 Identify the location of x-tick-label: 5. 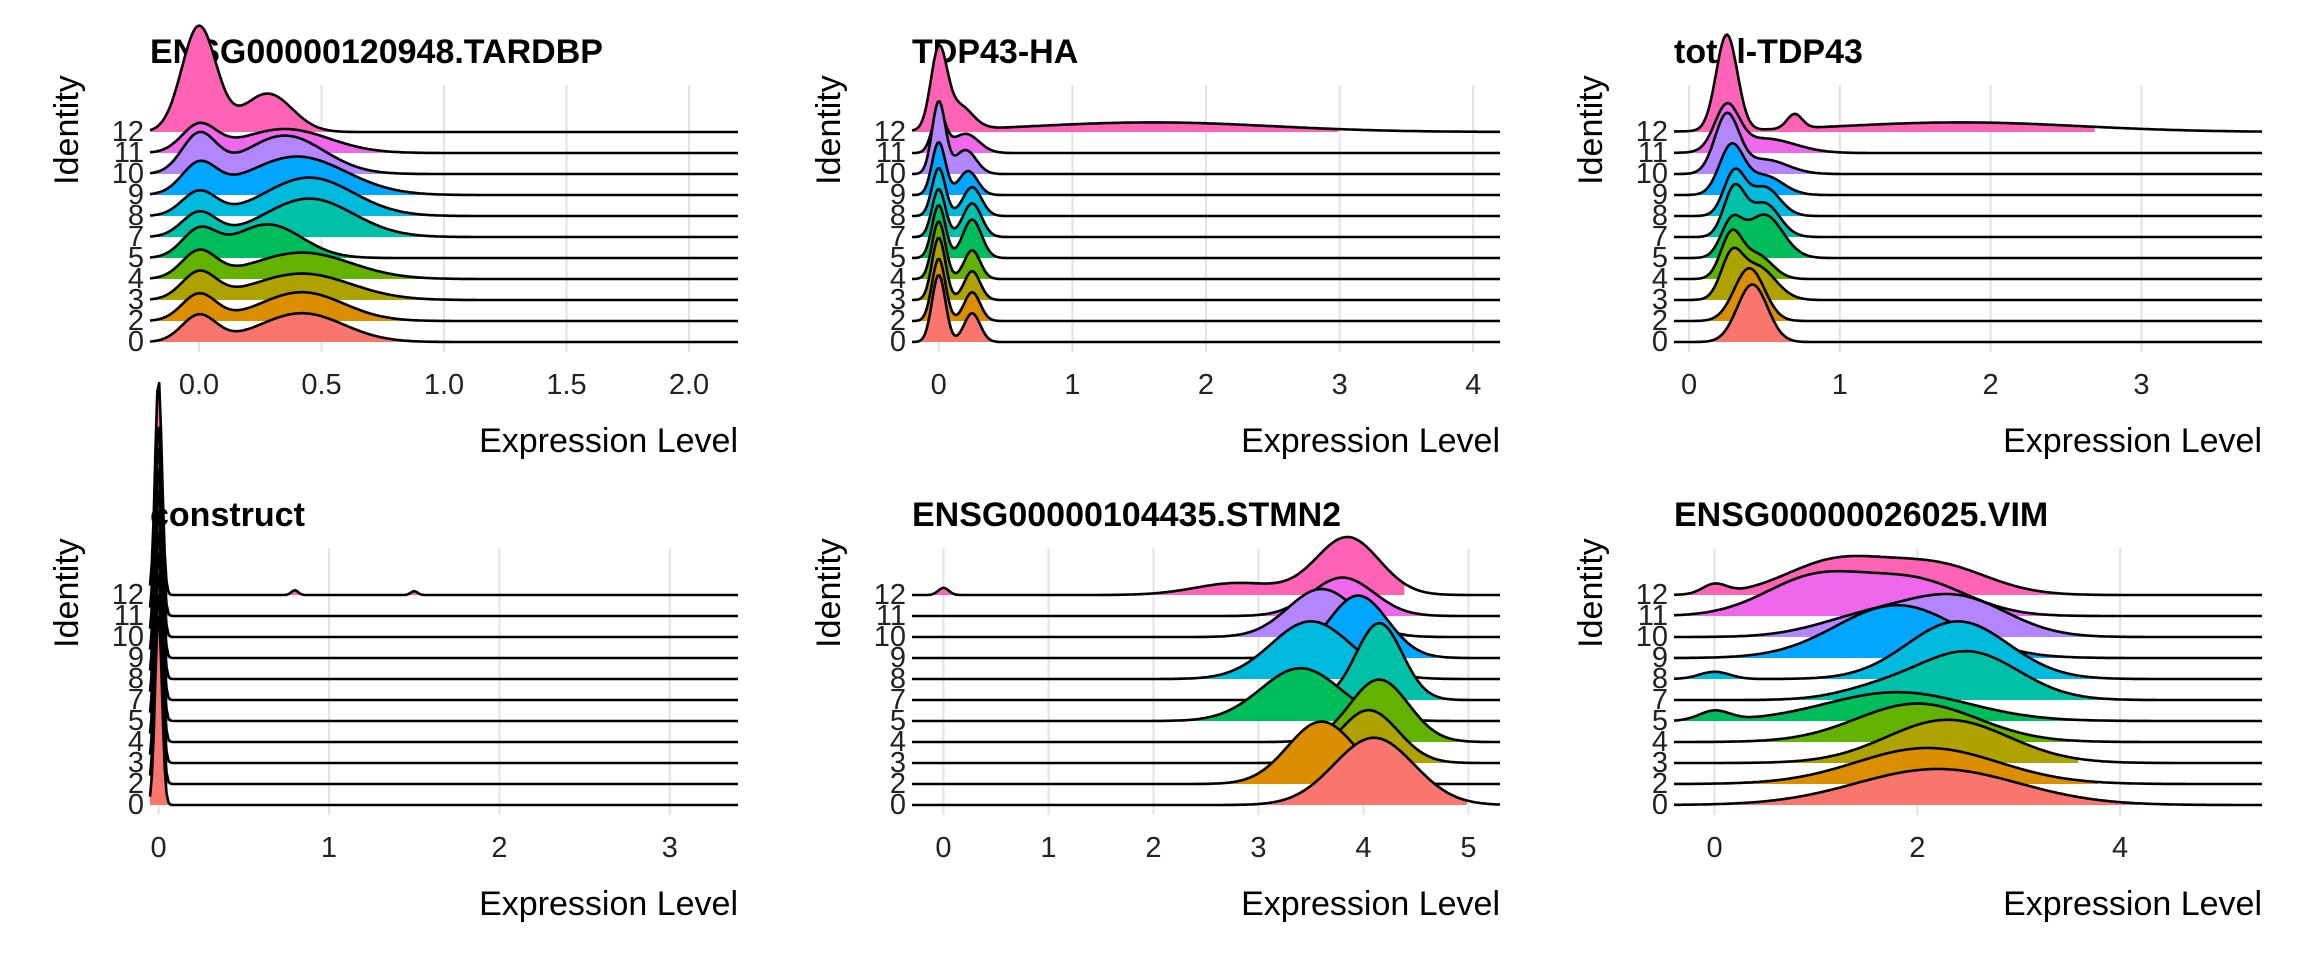
(1468, 848).